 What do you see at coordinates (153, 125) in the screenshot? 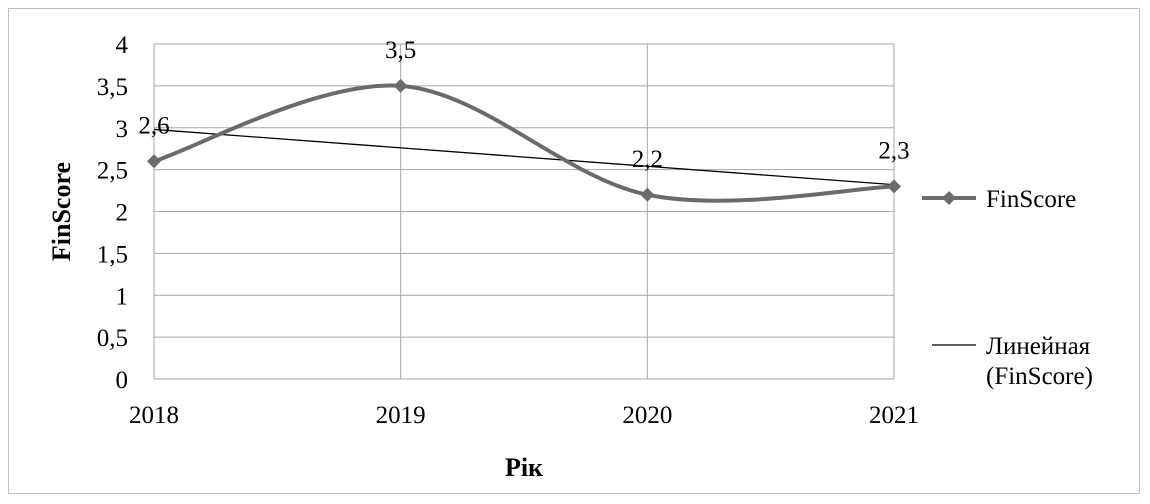
I see `data-label: 2,6` at bounding box center [153, 125].